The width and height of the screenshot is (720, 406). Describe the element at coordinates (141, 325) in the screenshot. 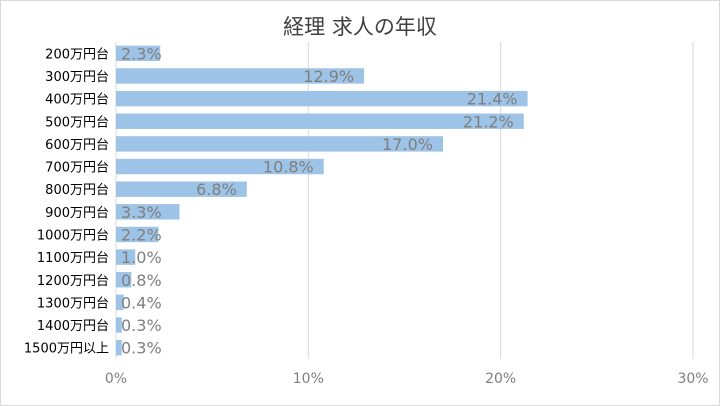

I see `data-label-12: 0.3%` at that location.